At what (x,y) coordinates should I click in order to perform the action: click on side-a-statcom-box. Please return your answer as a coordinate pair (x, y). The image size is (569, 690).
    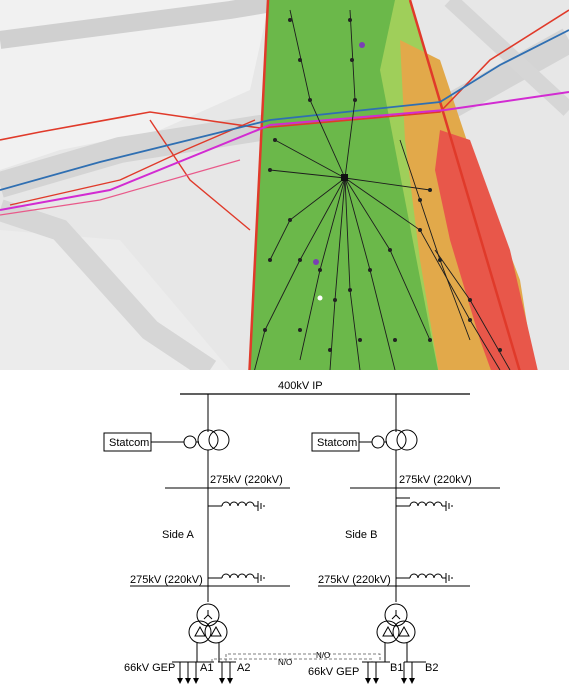
    Looking at the image, I should click on (127, 442).